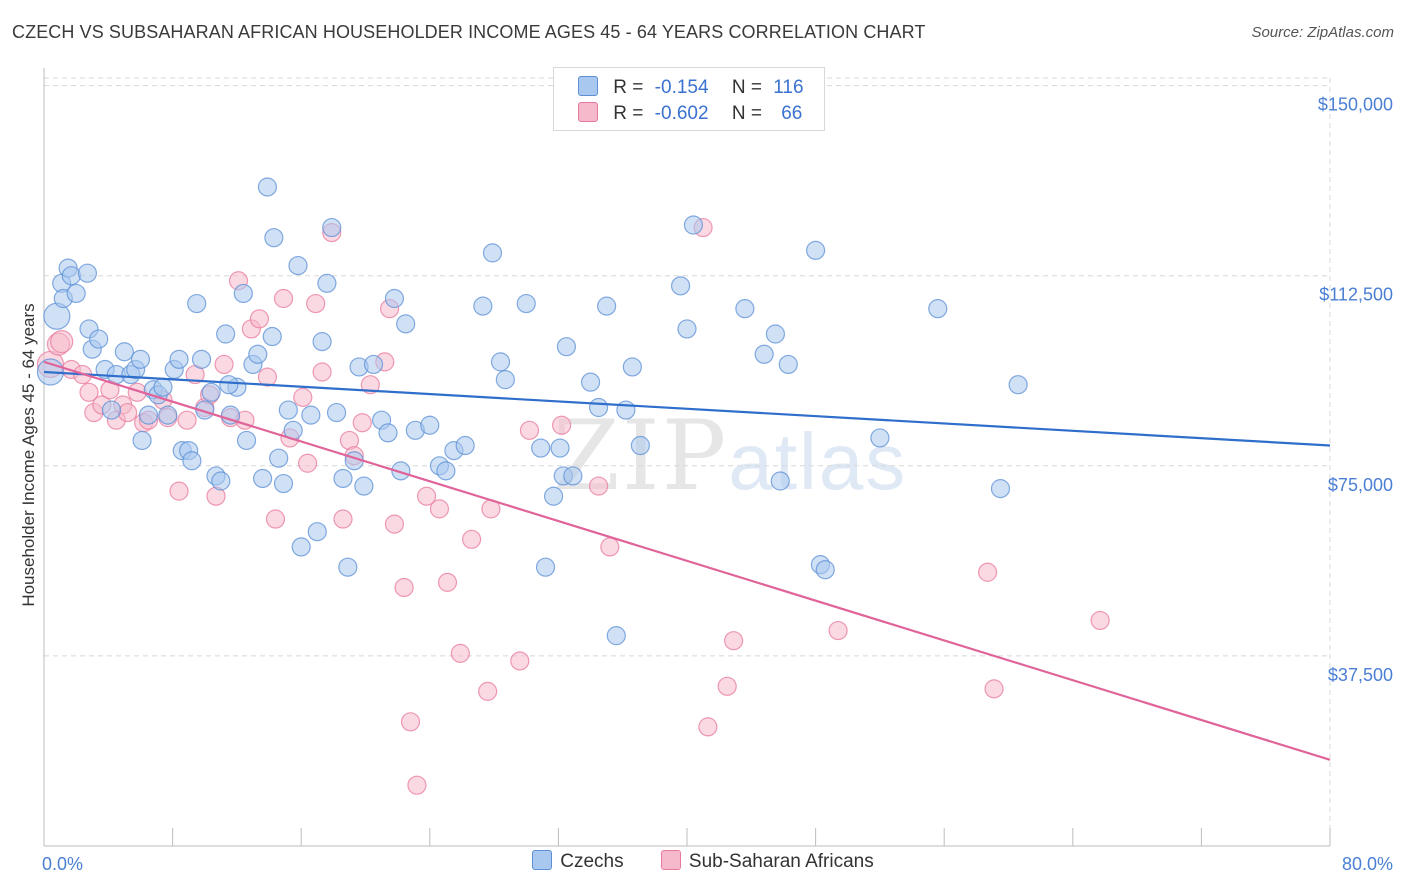 The width and height of the screenshot is (1406, 892). I want to click on watermark-zip: ZIP, so click(641, 456).